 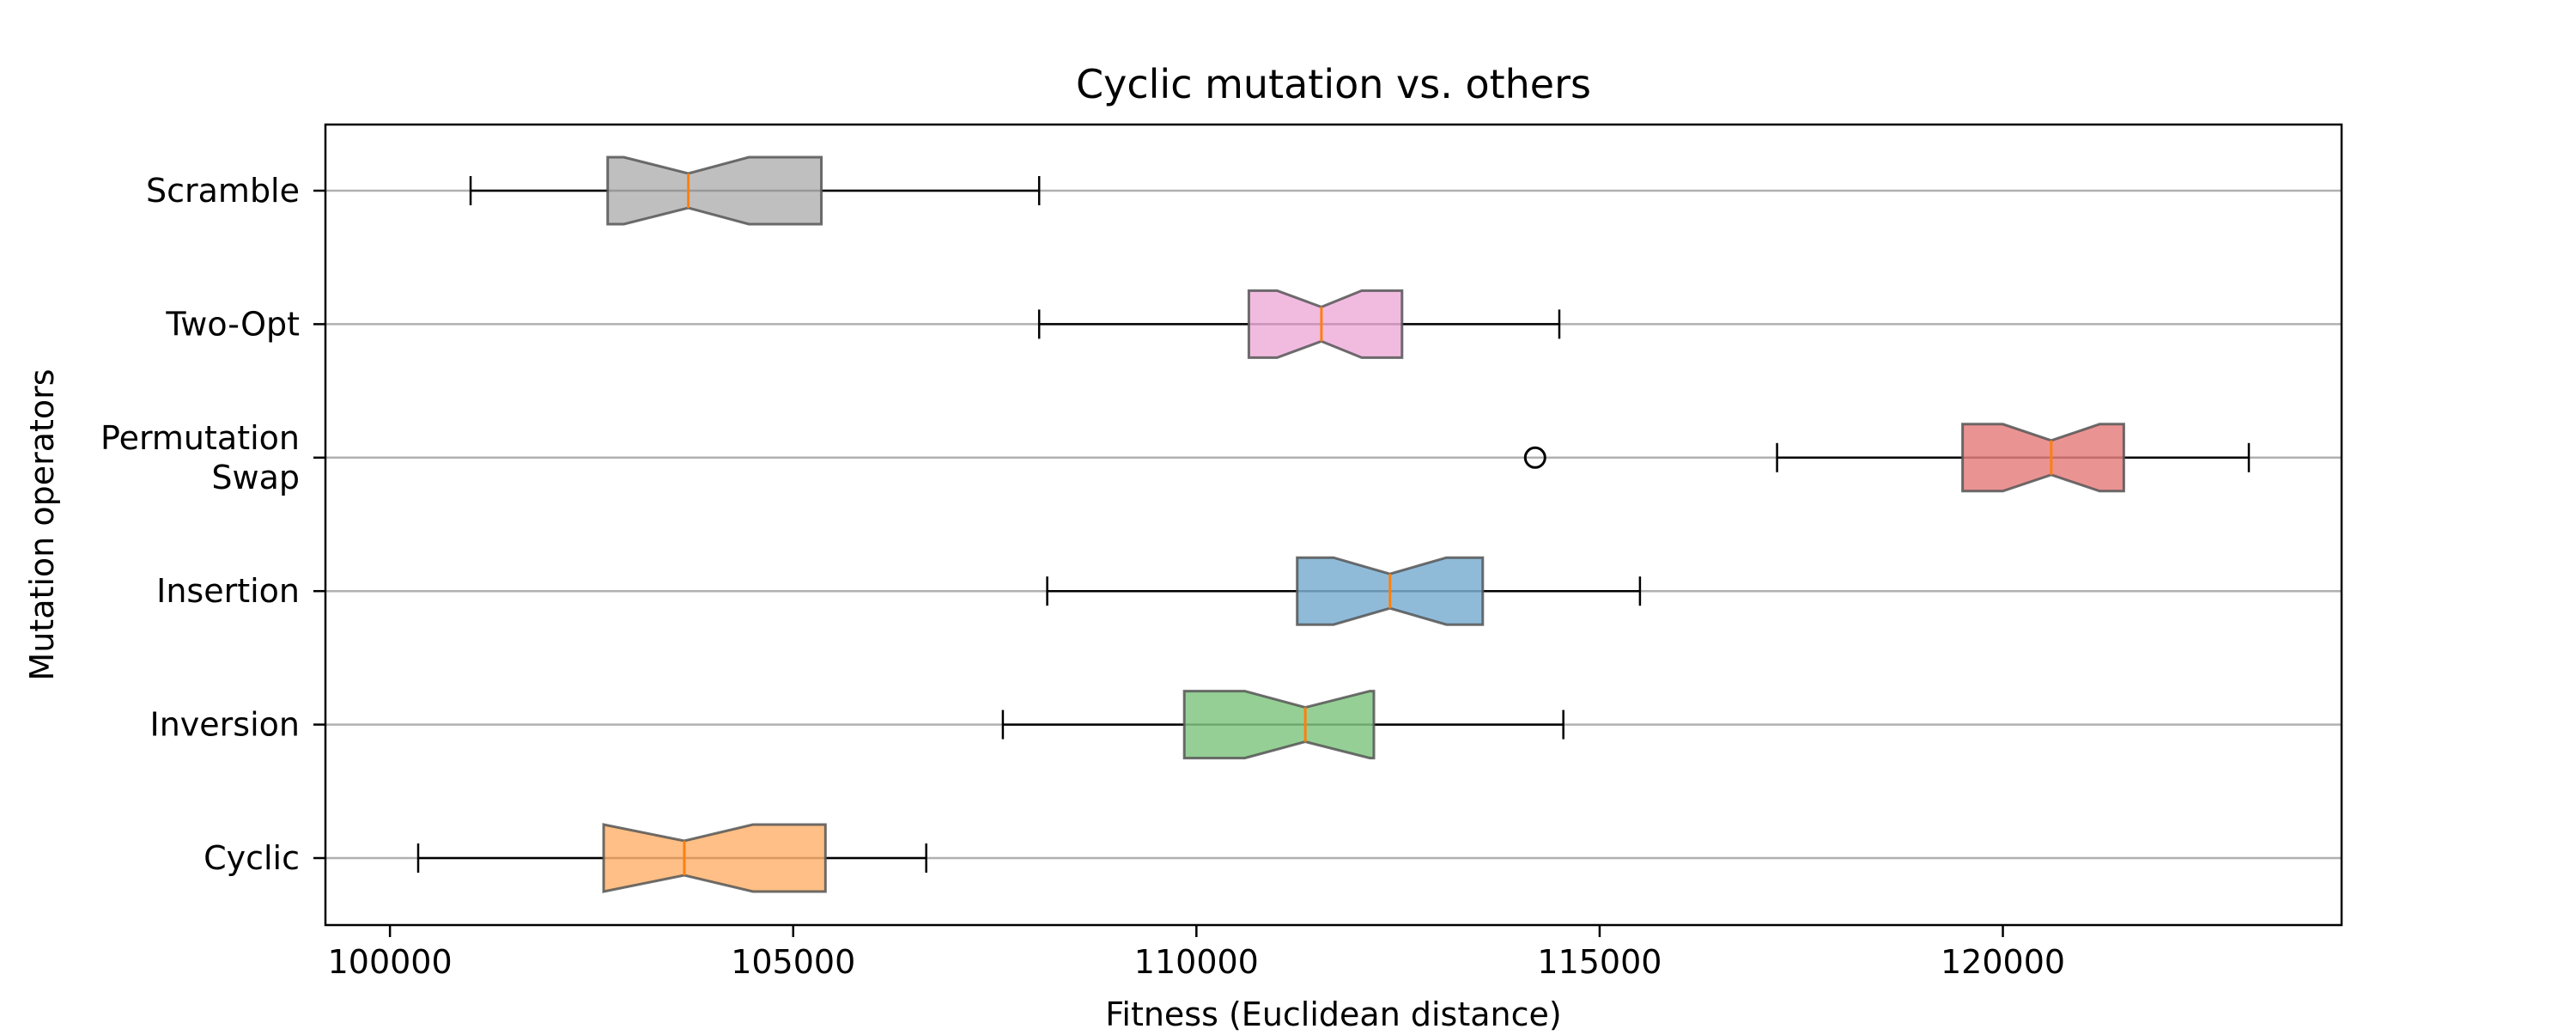 I want to click on box-insertion, so click(x=1344, y=591).